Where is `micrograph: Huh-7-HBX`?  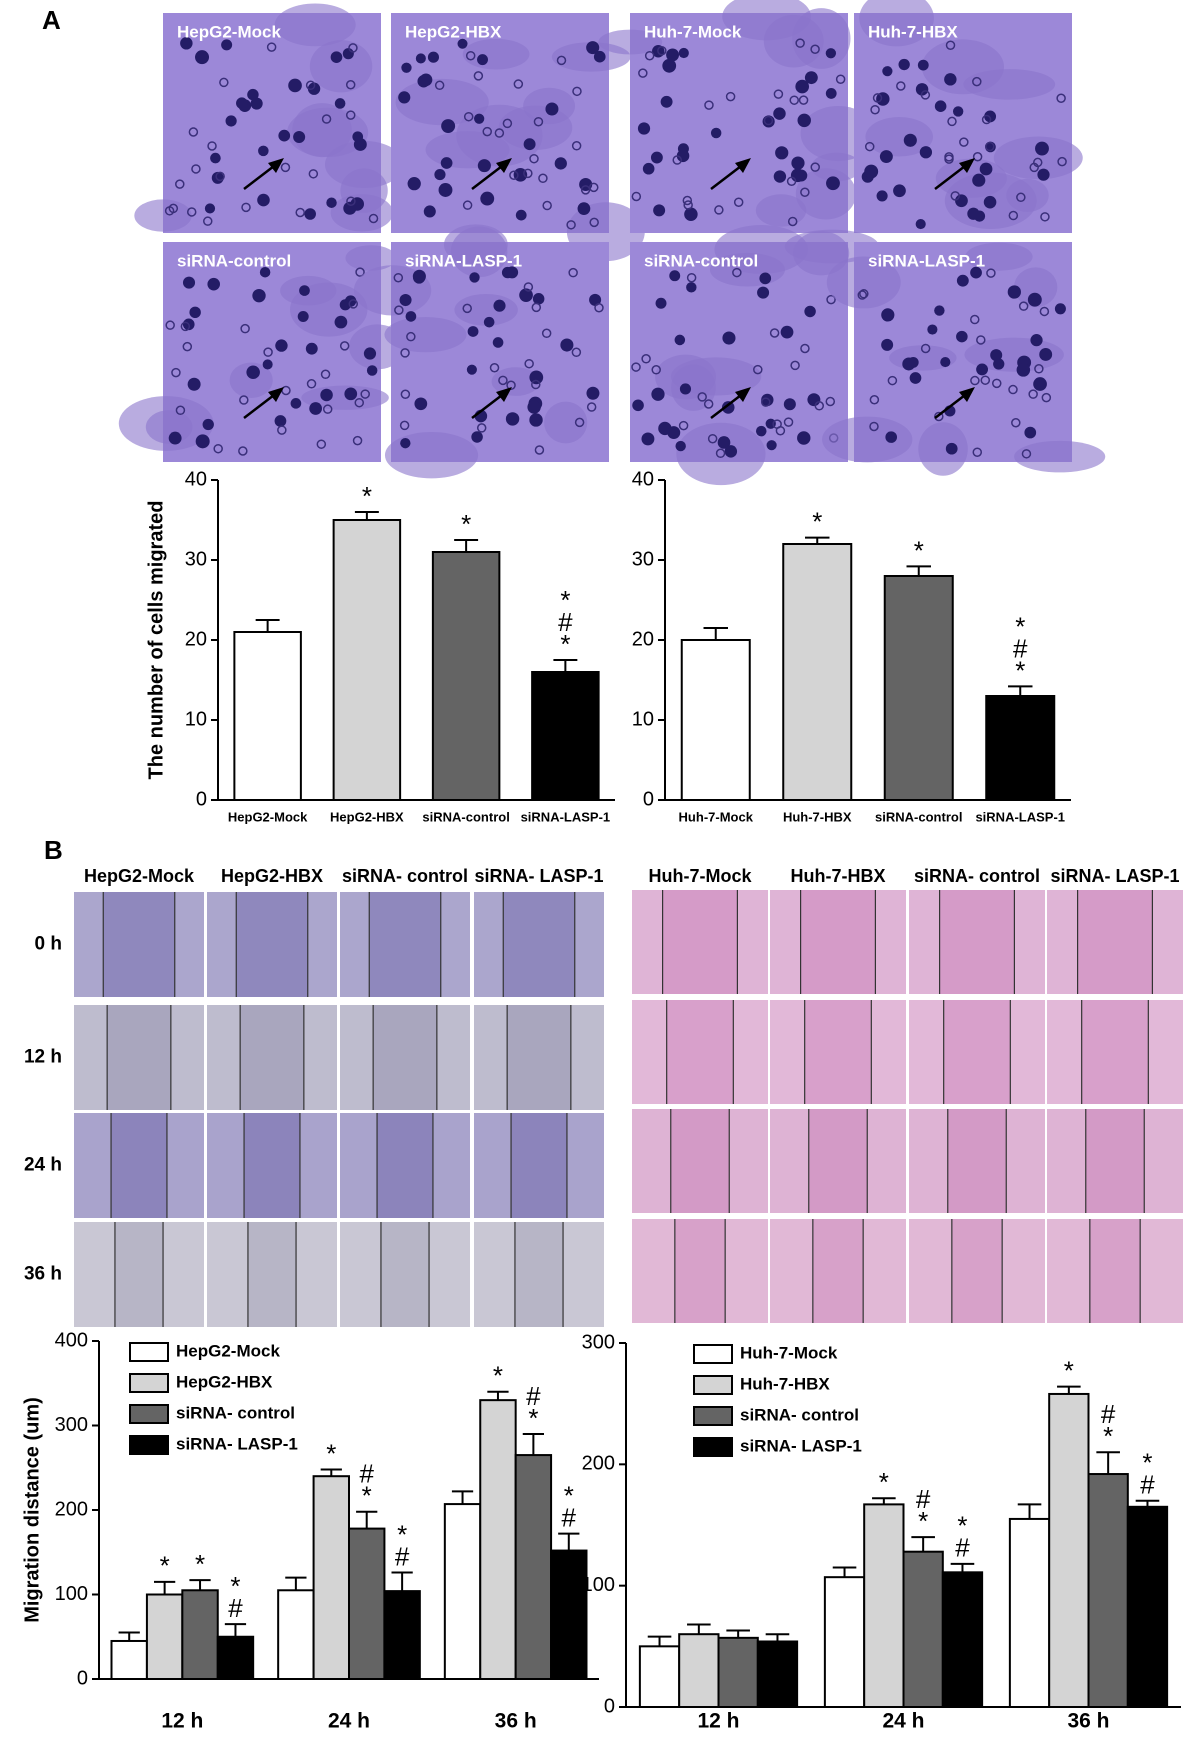 micrograph: Huh-7-HBX is located at coordinates (968, 116).